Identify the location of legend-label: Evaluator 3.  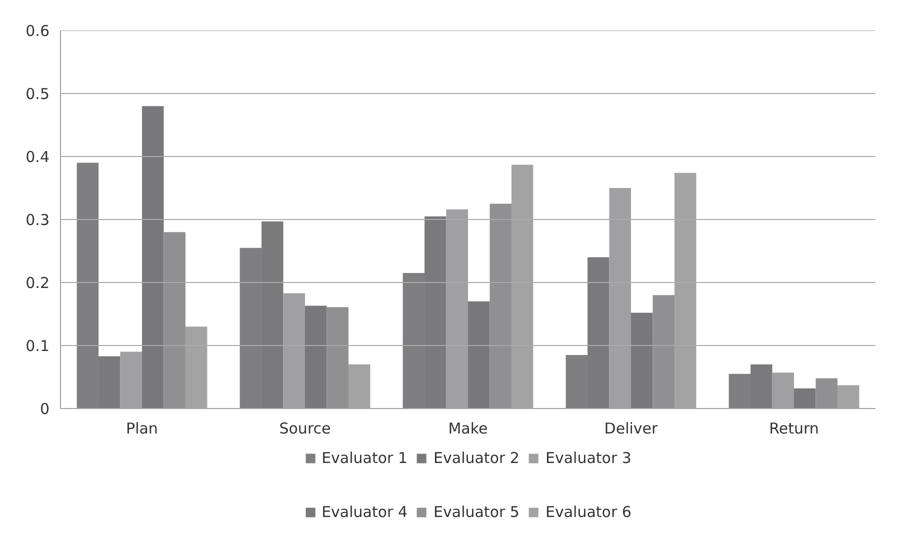
(588, 458).